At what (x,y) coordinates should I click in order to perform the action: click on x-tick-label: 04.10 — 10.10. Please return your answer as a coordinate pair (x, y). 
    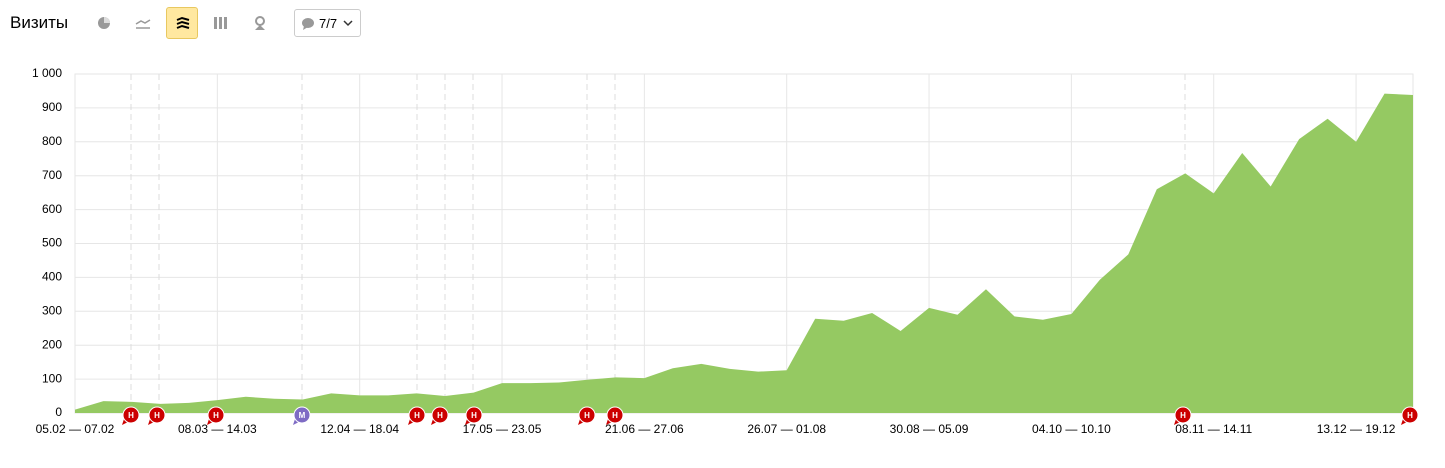
    Looking at the image, I should click on (1071, 429).